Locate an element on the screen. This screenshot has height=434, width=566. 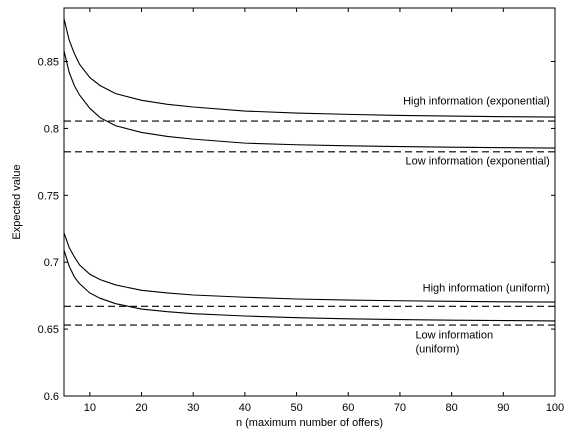
annotation-text: High information (uniform) is located at coordinates (486, 289).